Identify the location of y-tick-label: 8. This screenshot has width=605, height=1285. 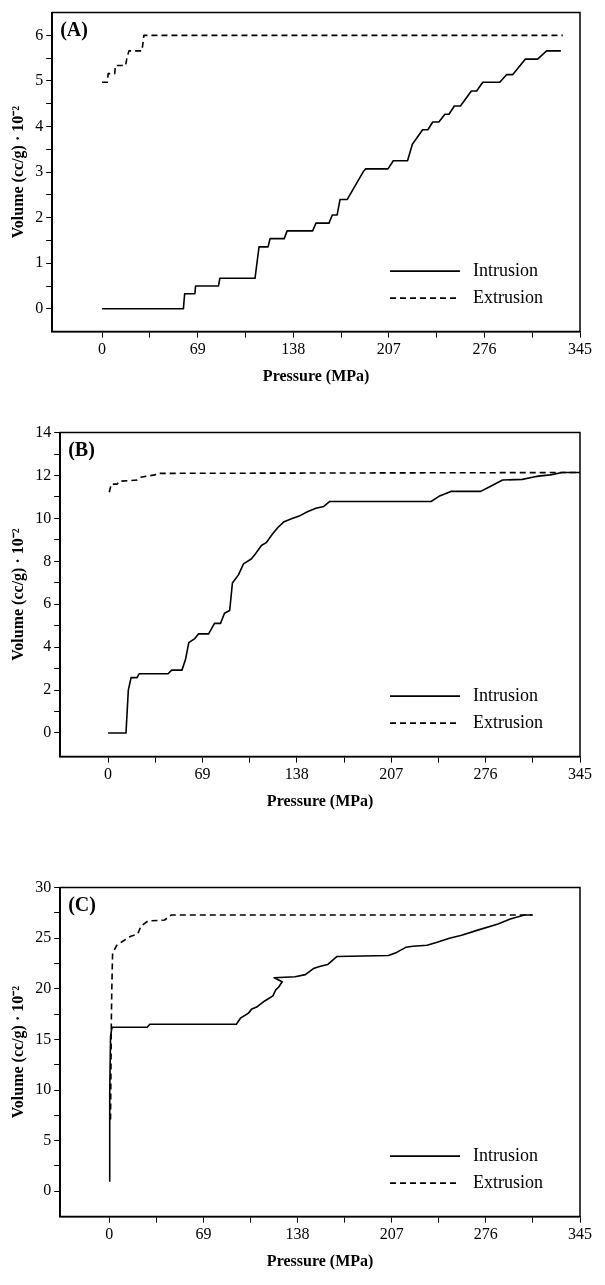
(47, 560).